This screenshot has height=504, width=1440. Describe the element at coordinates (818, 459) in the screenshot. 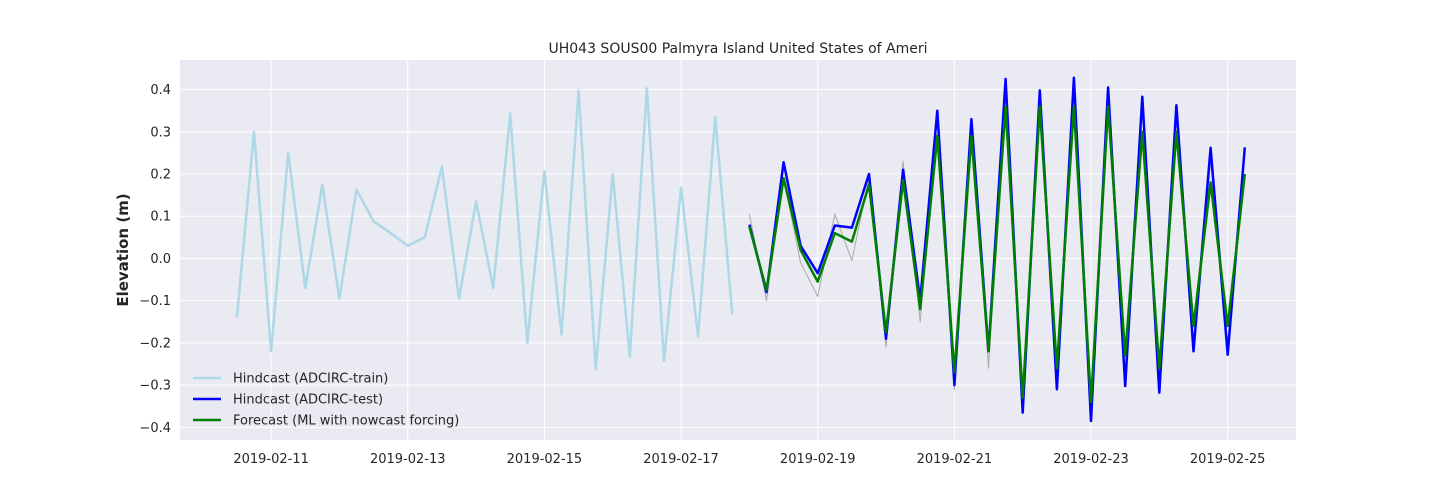

I see `x-tick-label: 2019-02-19` at that location.